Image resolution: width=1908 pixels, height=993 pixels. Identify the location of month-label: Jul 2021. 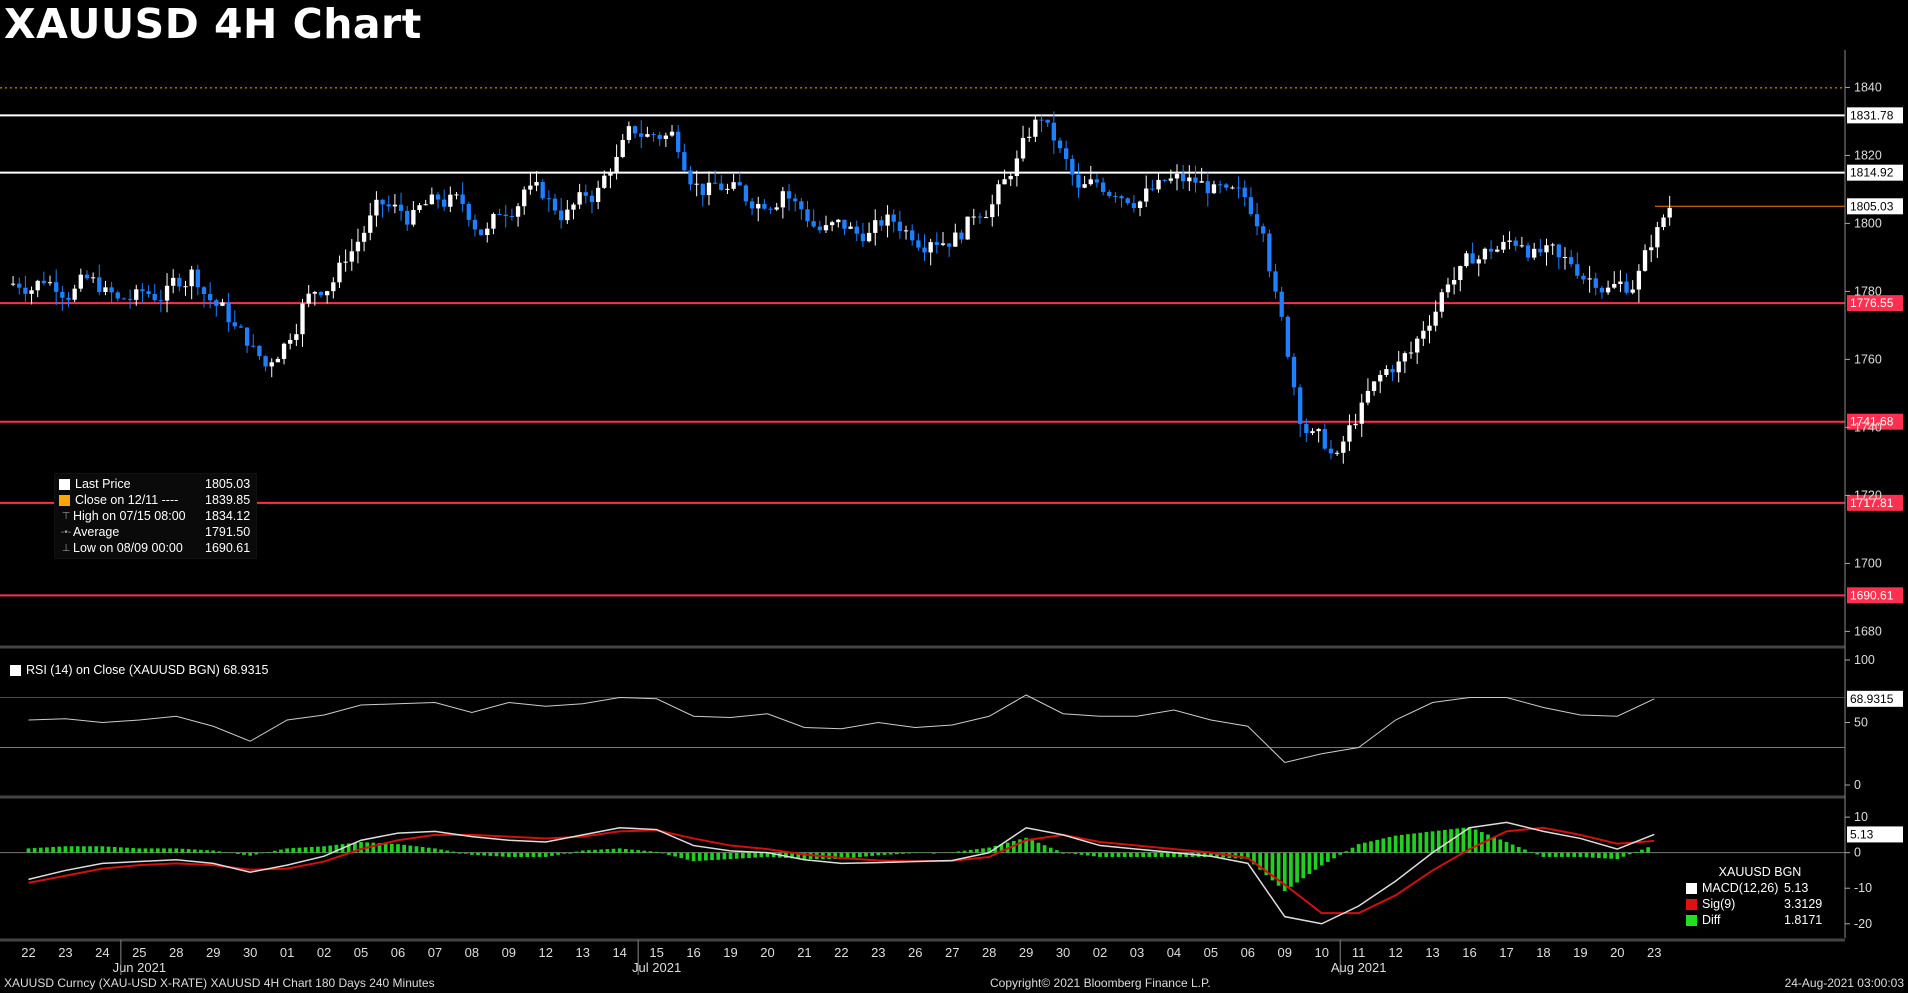
(656, 967).